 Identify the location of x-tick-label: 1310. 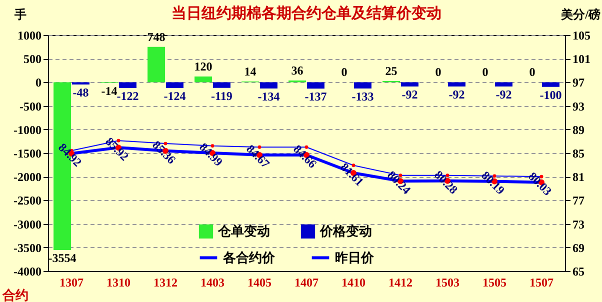
(118, 283).